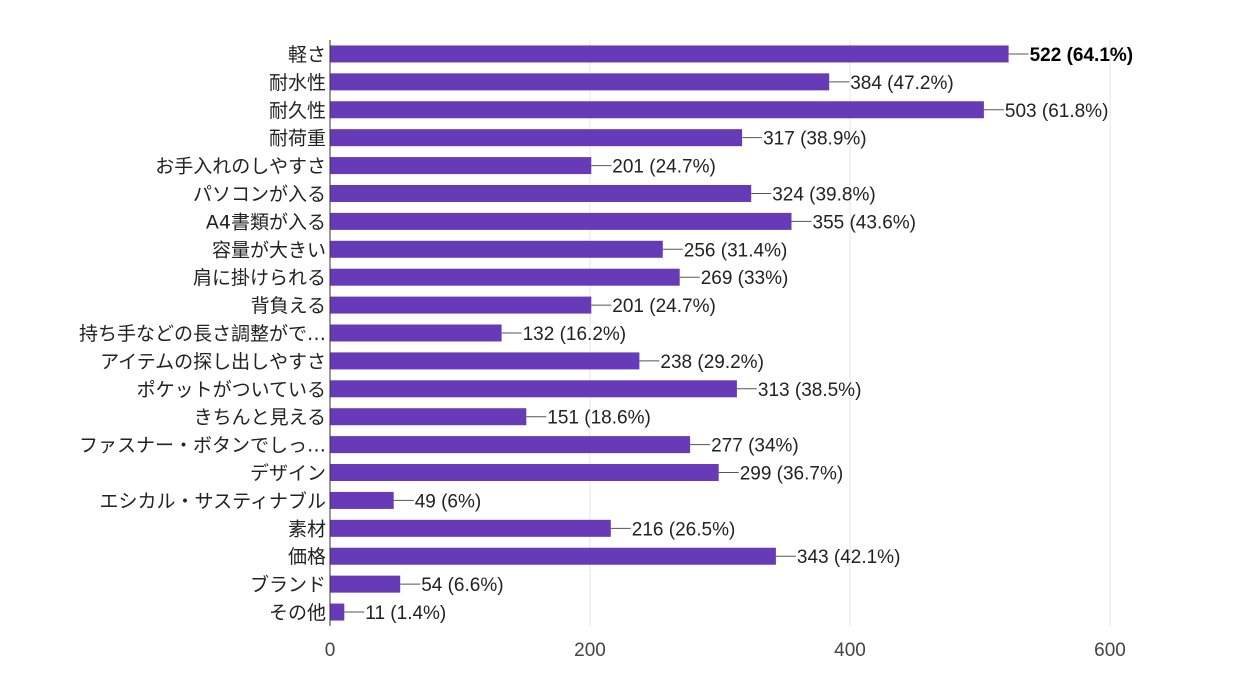 The height and width of the screenshot is (690, 1260). What do you see at coordinates (824, 194) in the screenshot?
I see `data-label: 324 (39.8%)` at bounding box center [824, 194].